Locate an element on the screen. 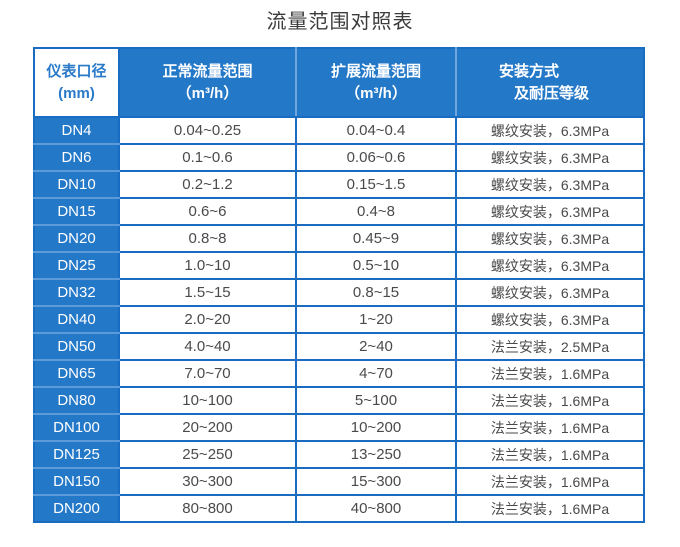  table-row: DN4 0.04~0.25 0.04~0.4 螺纹安装，6.3MPa is located at coordinates (339, 130).